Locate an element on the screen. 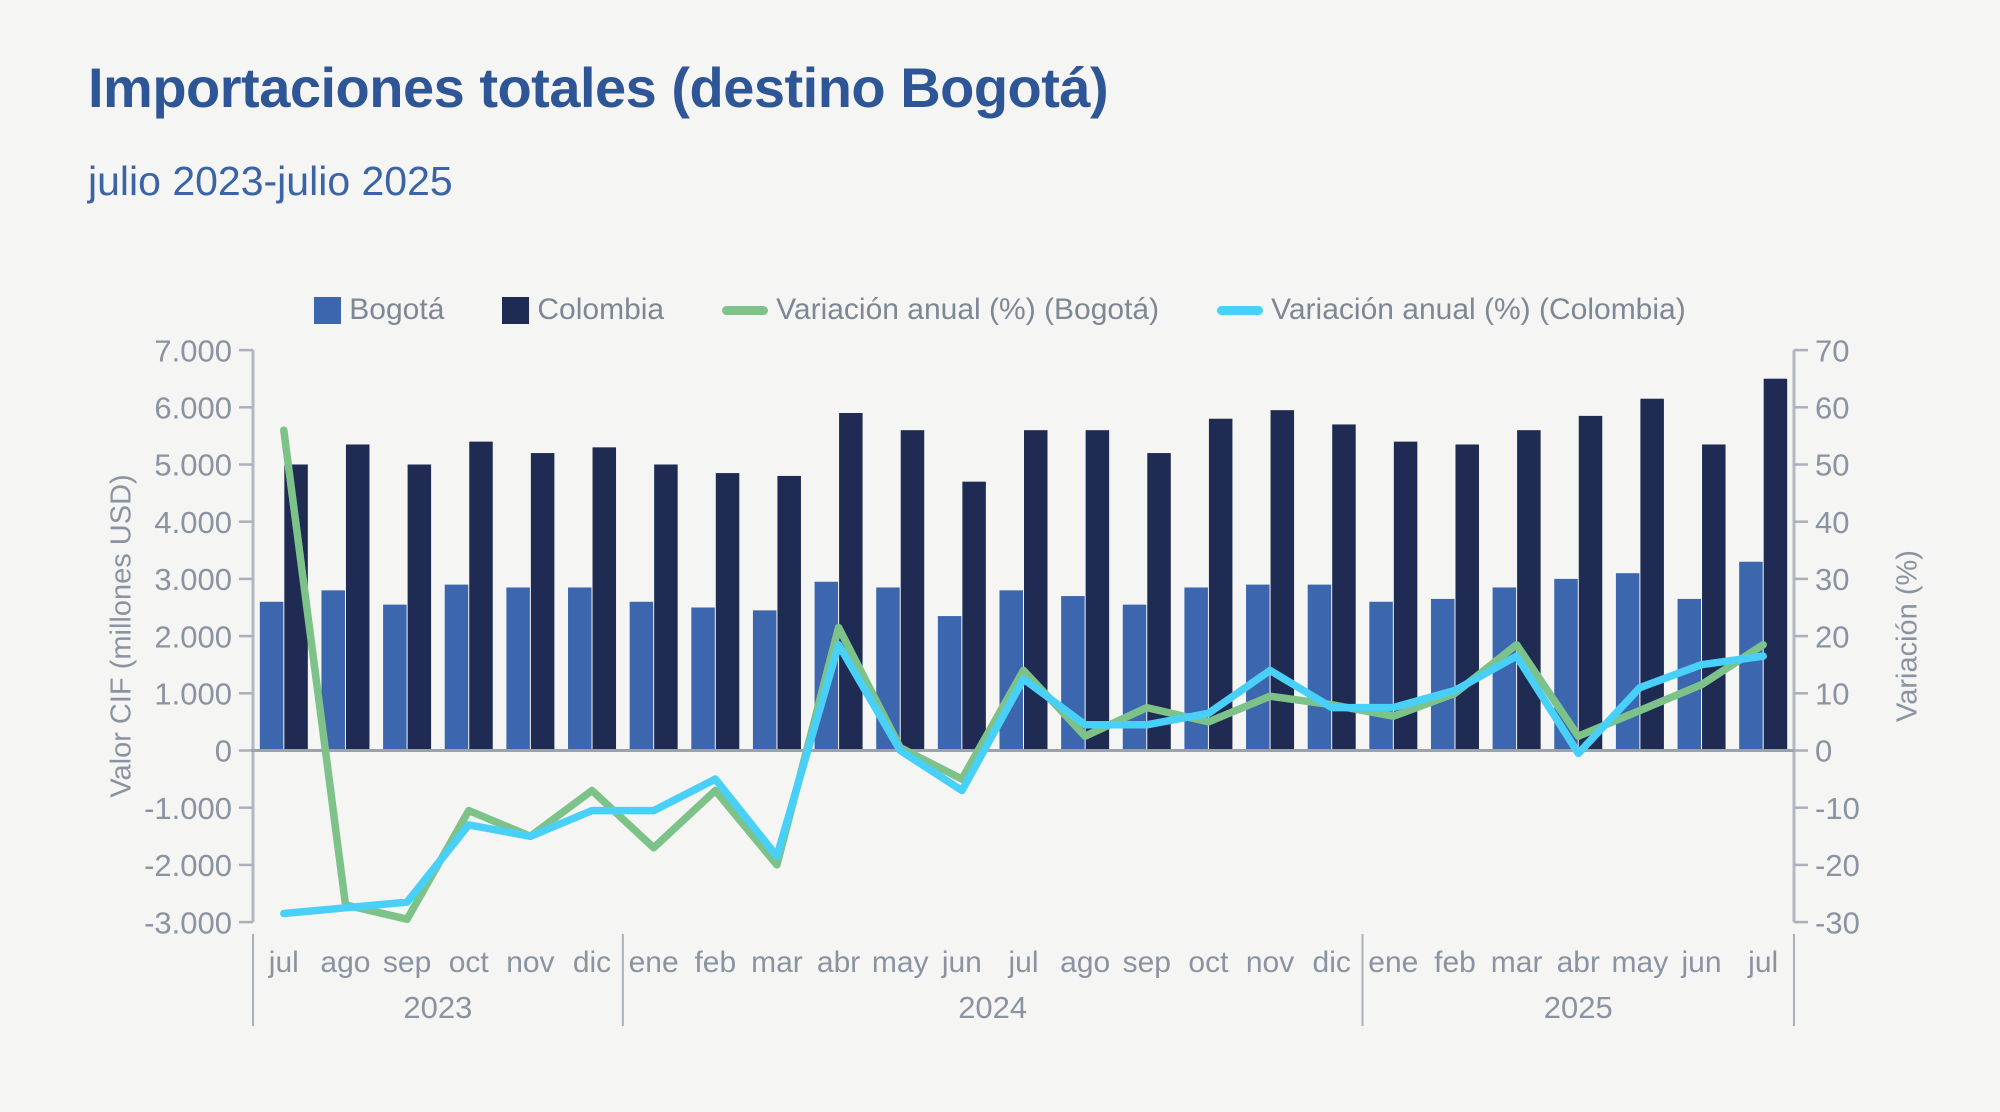  svg-text: may is located at coordinates (1640, 962).